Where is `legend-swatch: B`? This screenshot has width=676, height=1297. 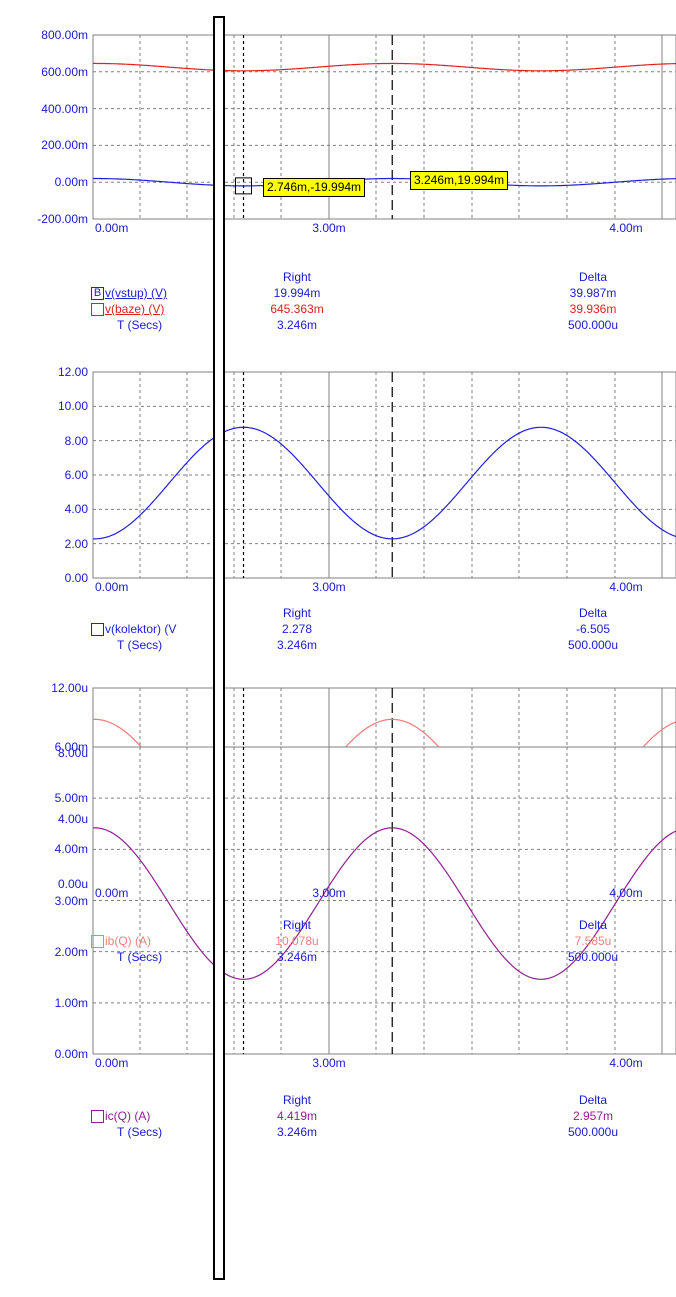
legend-swatch: B is located at coordinates (97, 294).